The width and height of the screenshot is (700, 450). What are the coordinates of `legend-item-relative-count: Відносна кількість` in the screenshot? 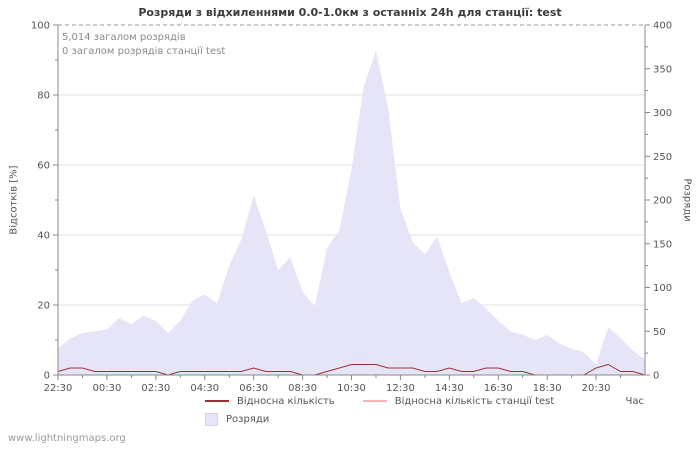 It's located at (270, 401).